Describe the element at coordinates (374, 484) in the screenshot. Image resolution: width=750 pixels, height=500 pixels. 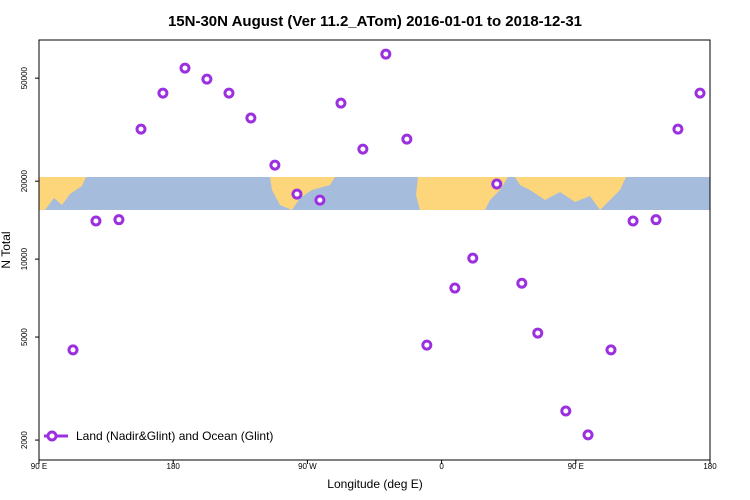
I see `x-axis-label: Longitude (deg E)` at that location.